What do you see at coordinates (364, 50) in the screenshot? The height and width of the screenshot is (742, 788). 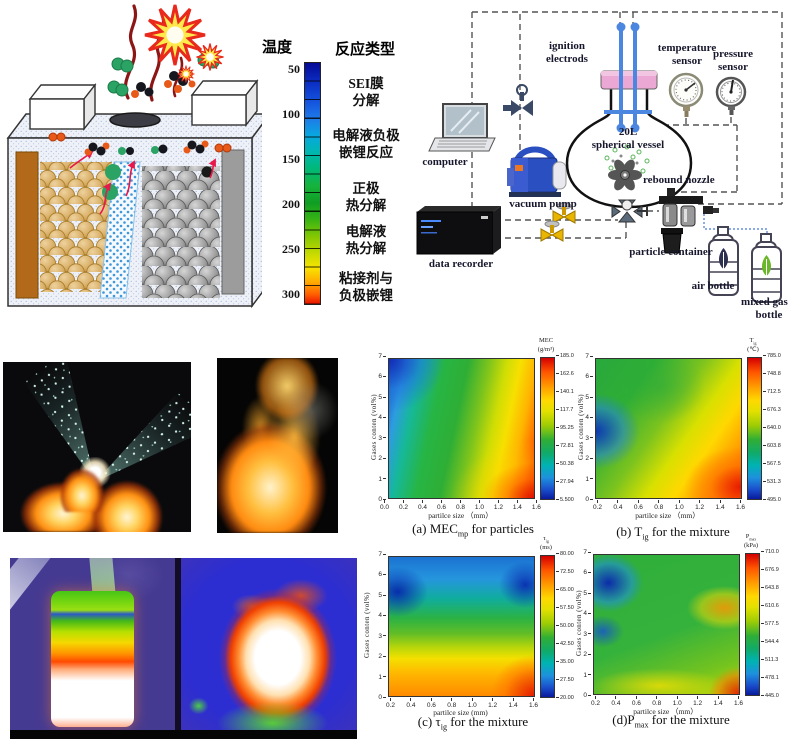 I see `reaction-type-title: 反应类型` at bounding box center [364, 50].